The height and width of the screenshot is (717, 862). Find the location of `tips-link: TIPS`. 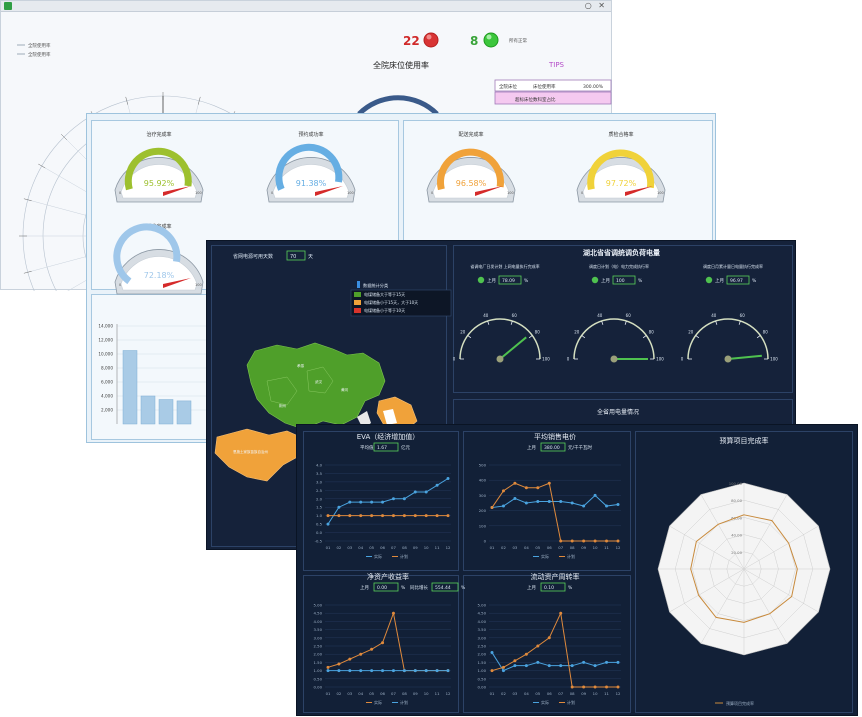

tips-link: TIPS is located at coordinates (556, 65).